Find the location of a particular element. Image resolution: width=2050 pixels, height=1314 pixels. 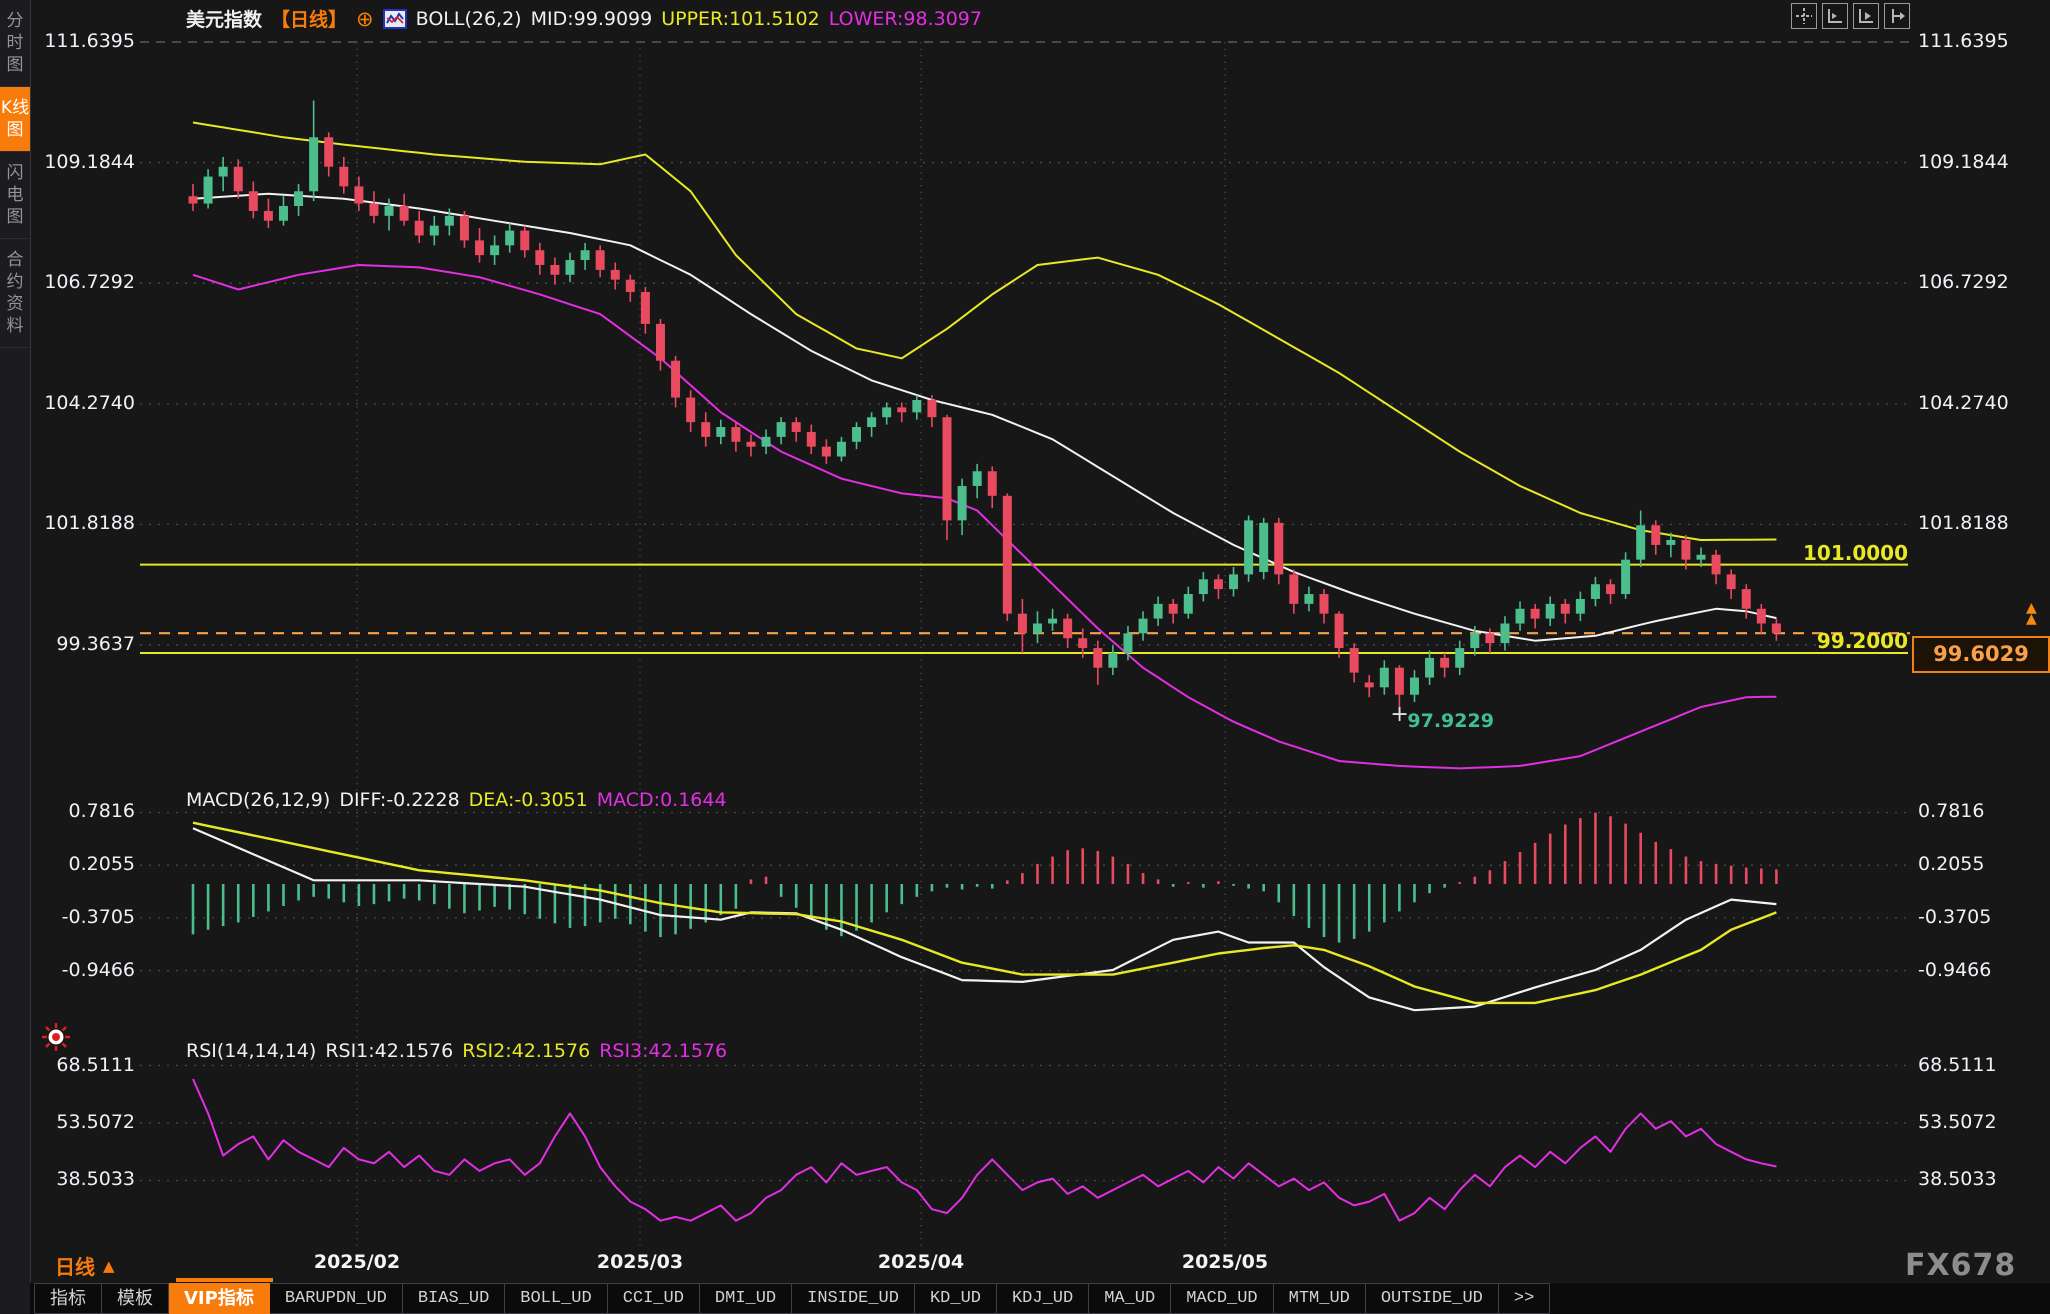

current-price-box: 99.6029 is located at coordinates (1981, 654).